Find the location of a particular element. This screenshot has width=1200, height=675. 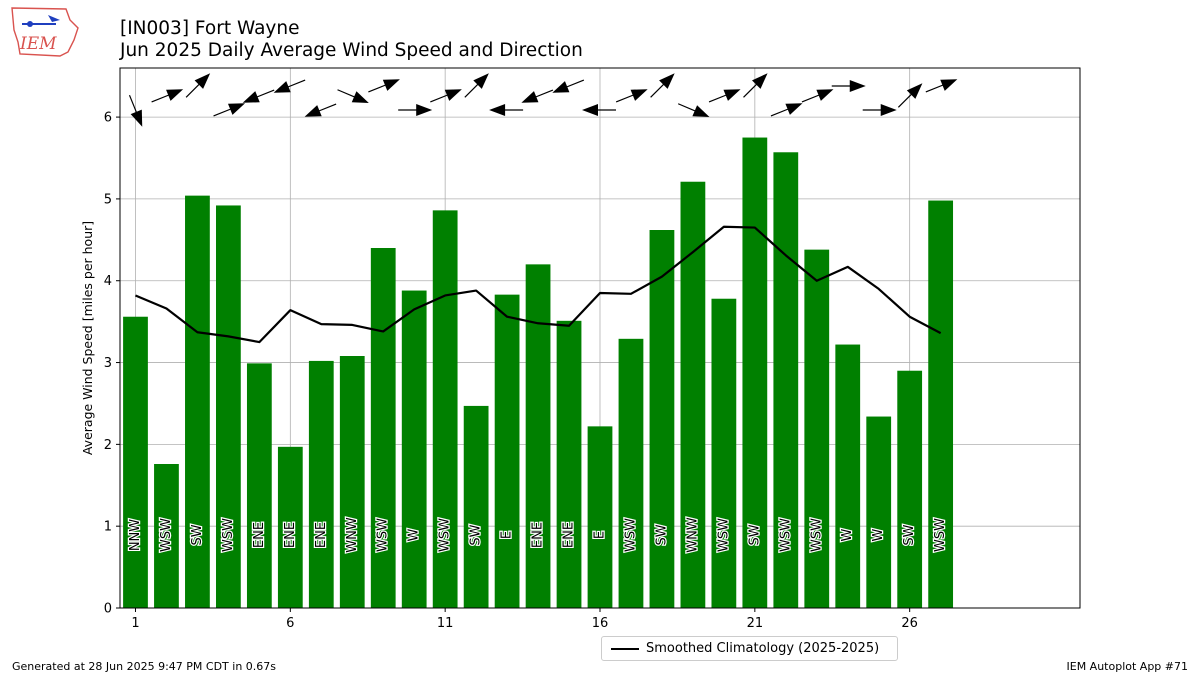

x-tick-label: 11 is located at coordinates (445, 623).